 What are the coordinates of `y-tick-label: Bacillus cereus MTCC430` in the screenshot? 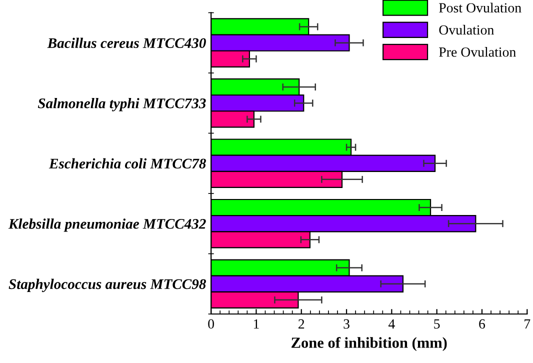 It's located at (126, 43).